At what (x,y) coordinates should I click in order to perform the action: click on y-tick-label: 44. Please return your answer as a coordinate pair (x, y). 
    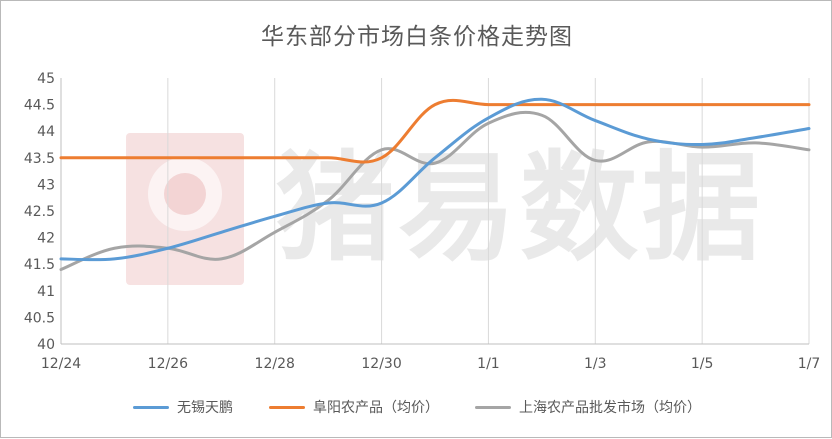
    Looking at the image, I should click on (46, 132).